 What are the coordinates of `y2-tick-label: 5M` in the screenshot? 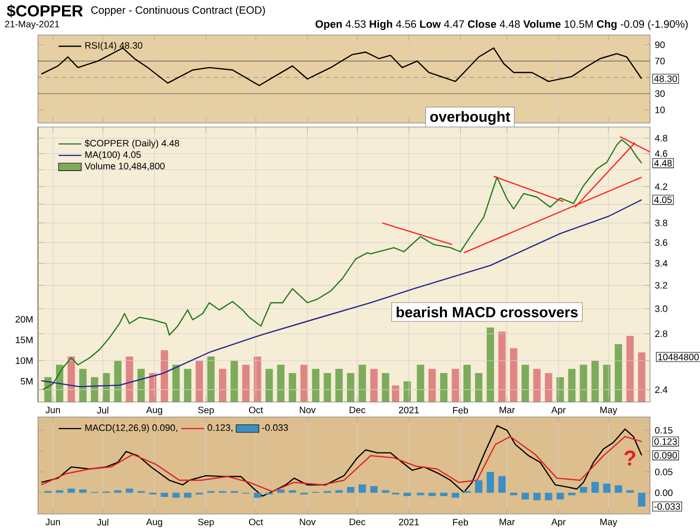 It's located at (26, 381).